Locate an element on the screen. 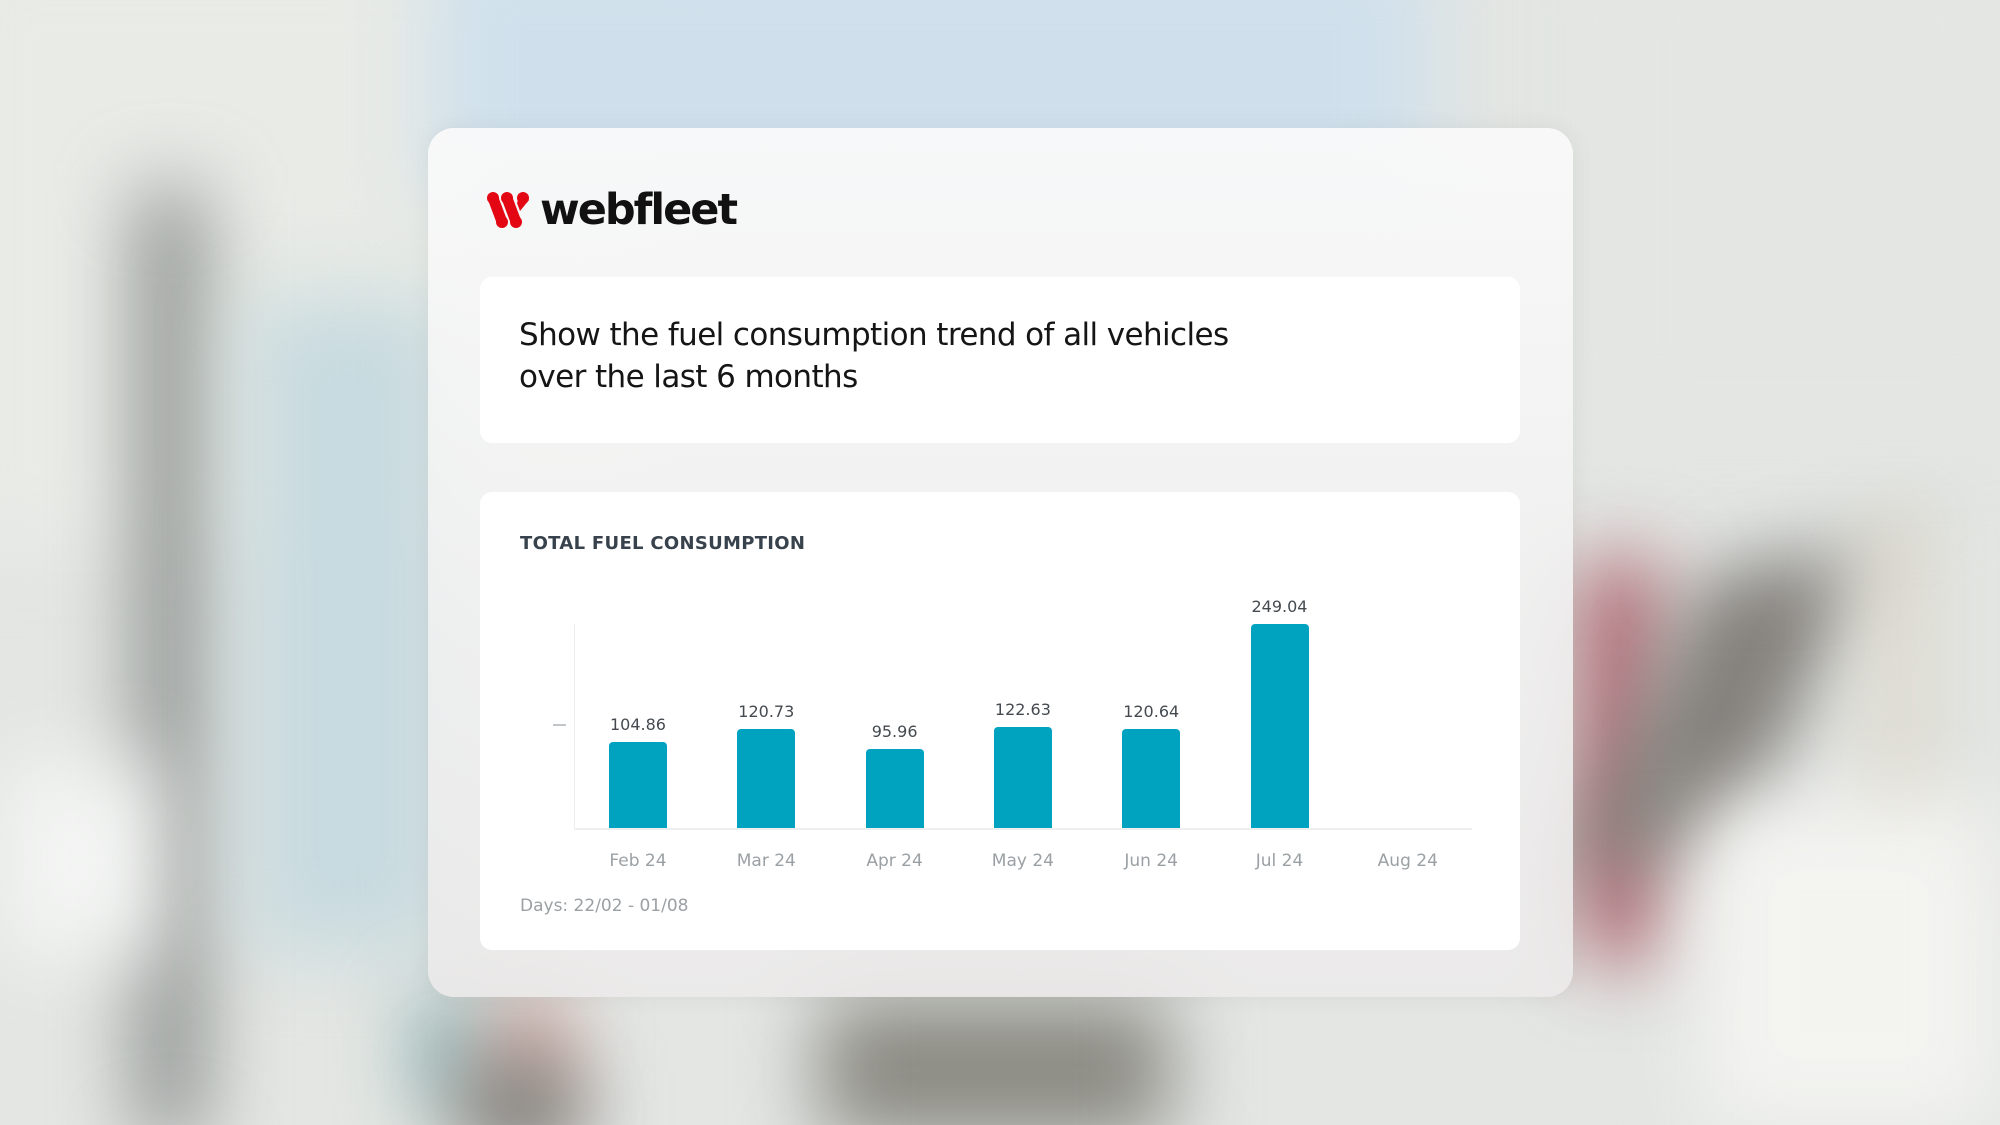  y-axis-line is located at coordinates (574, 726).